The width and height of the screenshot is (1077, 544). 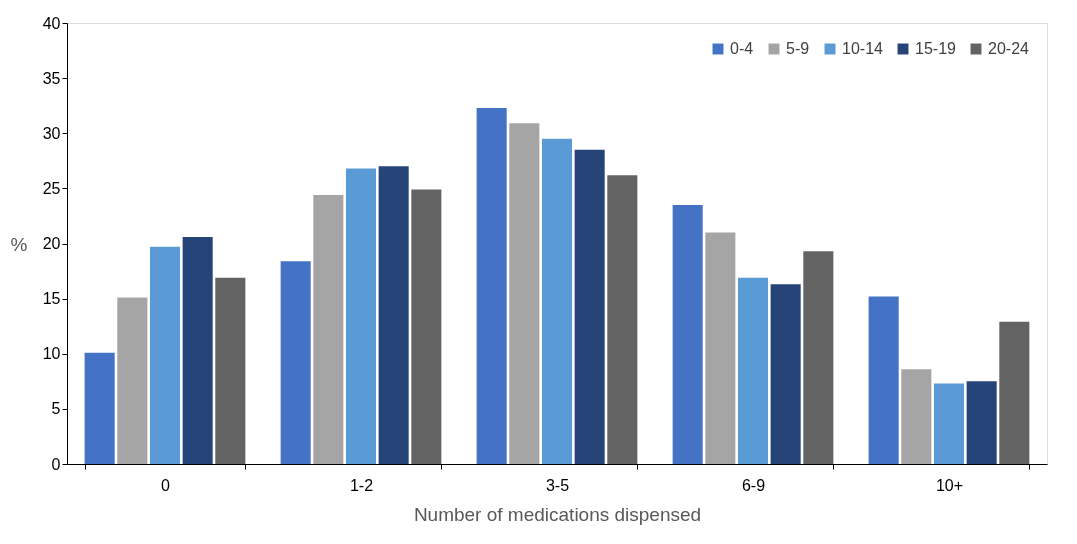 What do you see at coordinates (166, 485) in the screenshot?
I see `x-tick-label: 0` at bounding box center [166, 485].